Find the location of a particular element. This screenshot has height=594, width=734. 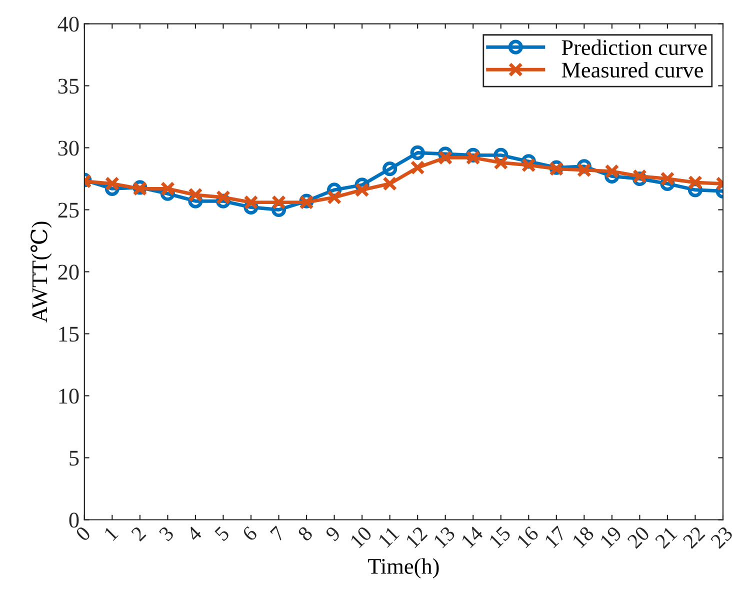

x-tick-label: 16 is located at coordinates (528, 537).